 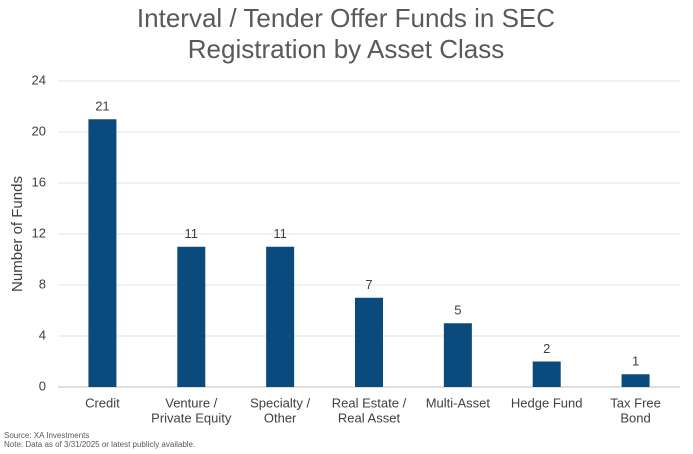 What do you see at coordinates (635, 417) in the screenshot?
I see `x-tick-label: Bond` at bounding box center [635, 417].